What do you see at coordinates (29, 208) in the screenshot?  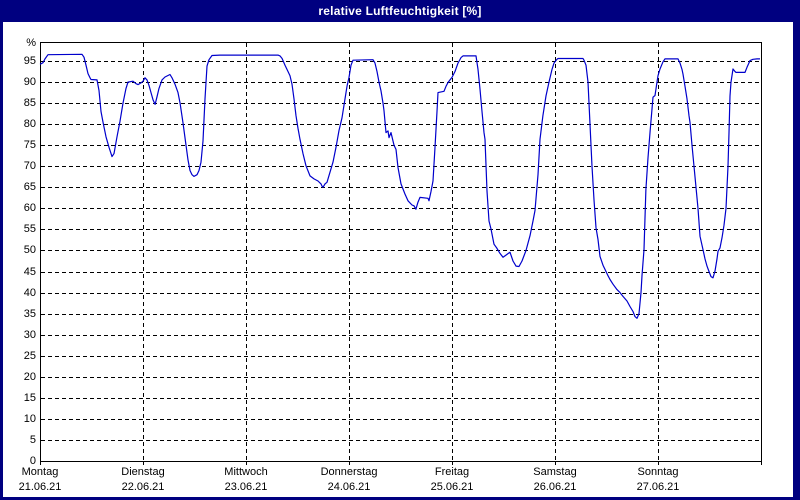 I see `y-axis-tick-label: 60` at bounding box center [29, 208].